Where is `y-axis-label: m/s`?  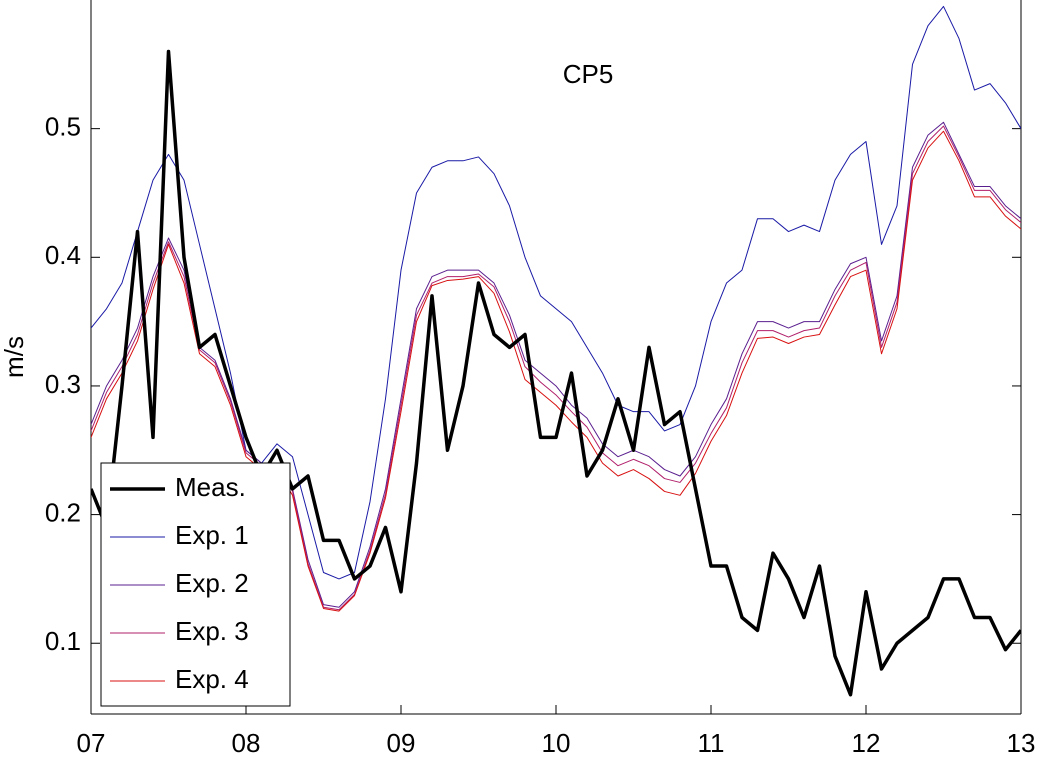 y-axis-label: m/s is located at coordinates (14, 357).